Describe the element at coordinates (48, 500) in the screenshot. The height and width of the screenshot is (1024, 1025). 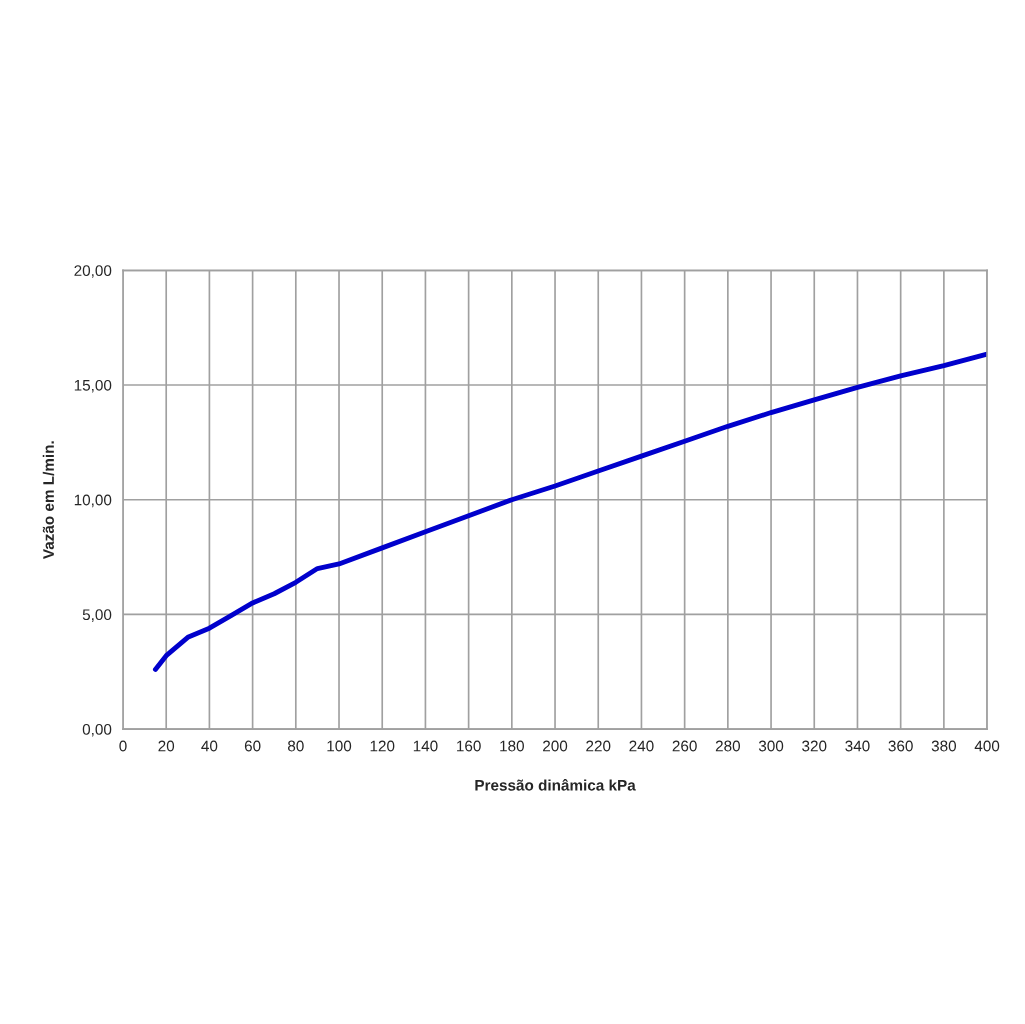
I see `y-axis-title: Vazão em L/min.` at that location.